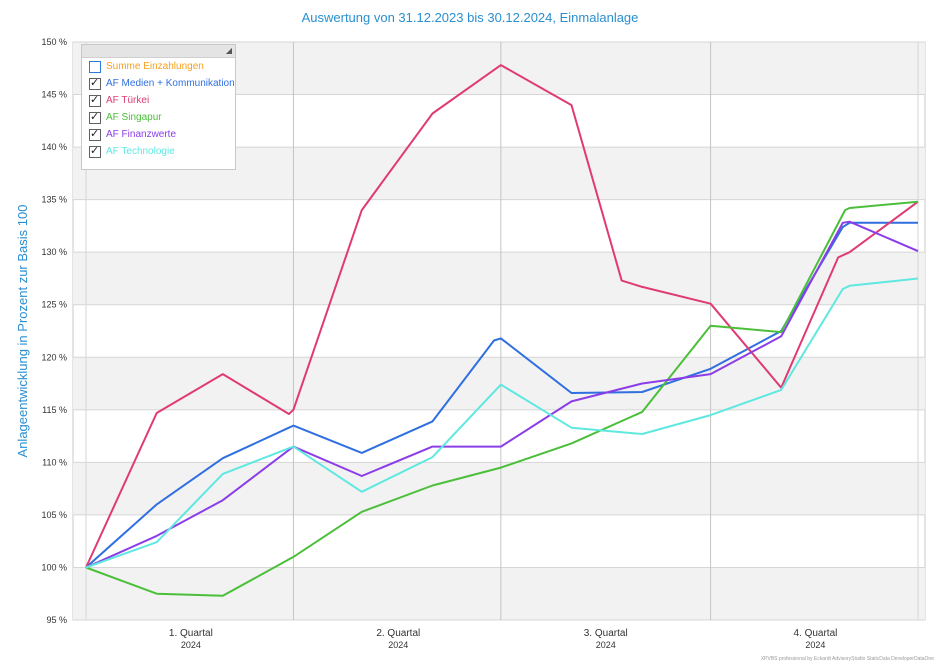  I want to click on legend-item: AF Technologie, so click(158, 151).